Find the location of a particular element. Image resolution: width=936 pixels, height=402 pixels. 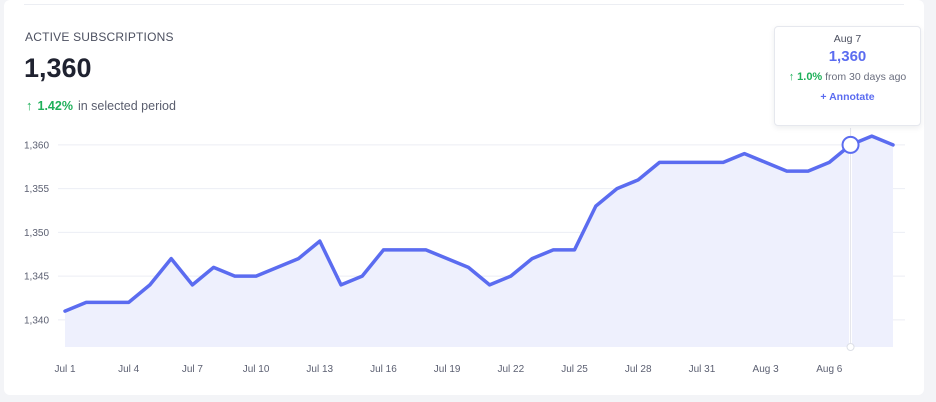

metric-value: 1,360 is located at coordinates (58, 68).